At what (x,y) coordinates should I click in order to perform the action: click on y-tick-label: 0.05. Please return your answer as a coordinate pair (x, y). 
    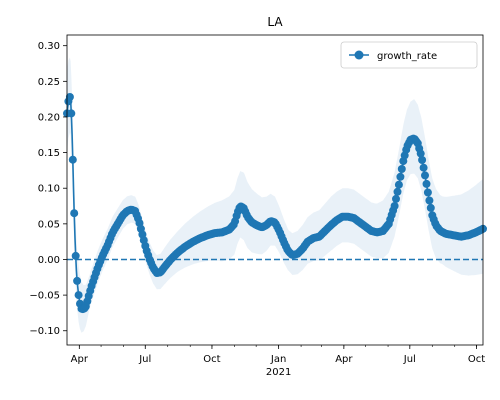
    Looking at the image, I should click on (49, 224).